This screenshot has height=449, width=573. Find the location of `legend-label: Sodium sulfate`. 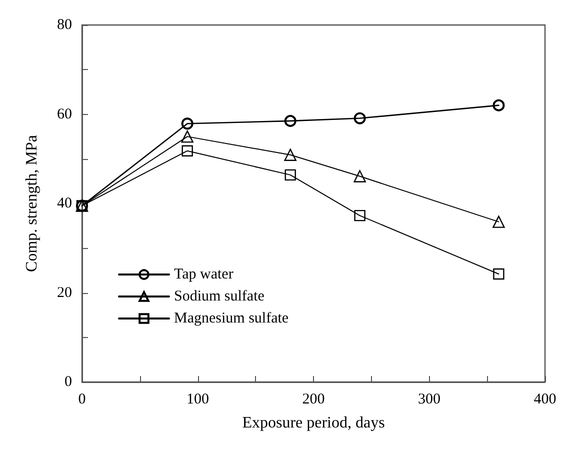

legend-label: Sodium sulfate is located at coordinates (219, 296).